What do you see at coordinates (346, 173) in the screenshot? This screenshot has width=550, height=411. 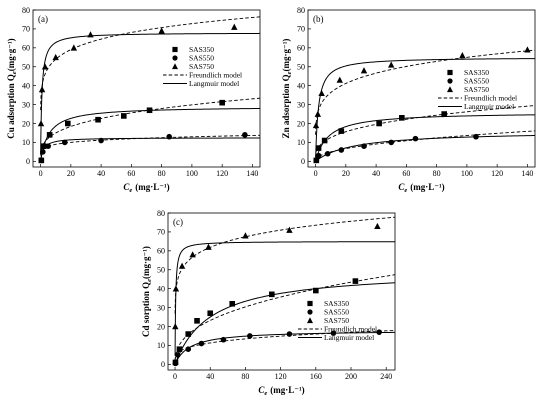 I see `x-tick-label: 20` at bounding box center [346, 173].